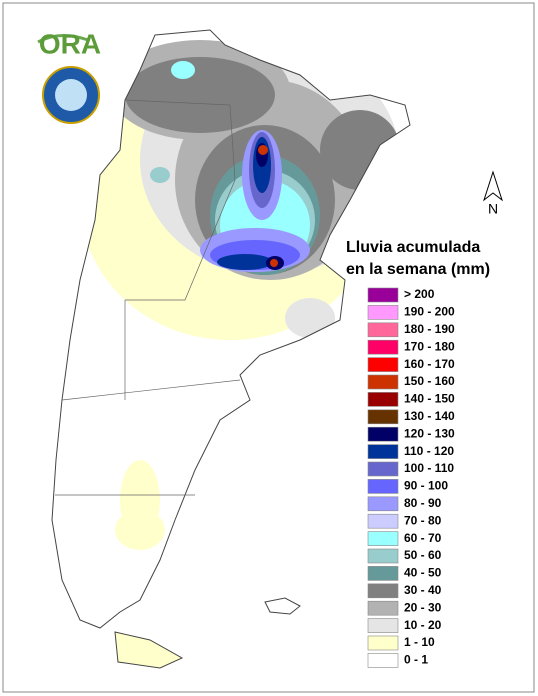 This screenshot has height=696, width=538. What do you see at coordinates (429, 312) in the screenshot?
I see `legend-label: 190 - 200` at bounding box center [429, 312].